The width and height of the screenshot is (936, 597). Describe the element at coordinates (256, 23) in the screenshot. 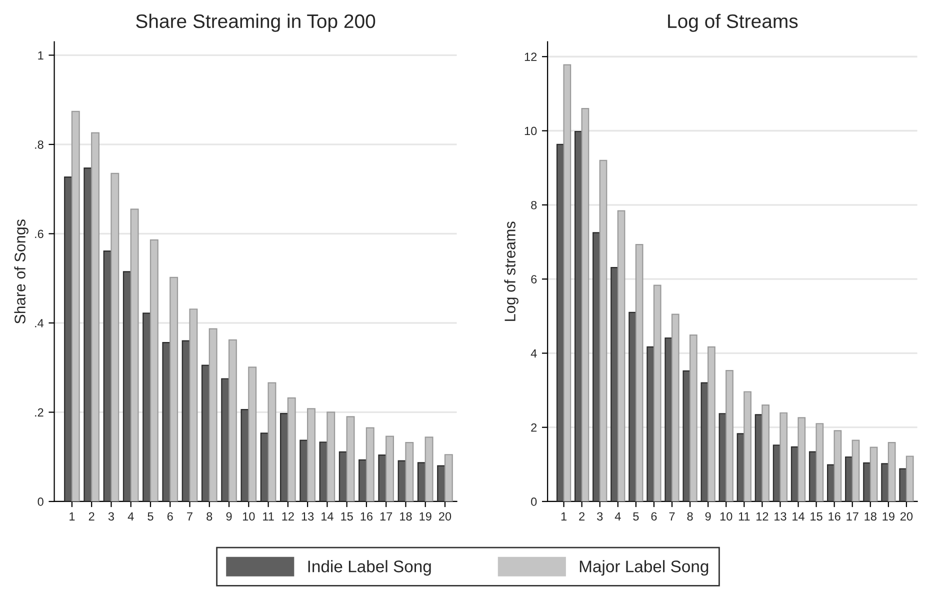

I see `chart-title: Share Streaming in Top 200` at that location.